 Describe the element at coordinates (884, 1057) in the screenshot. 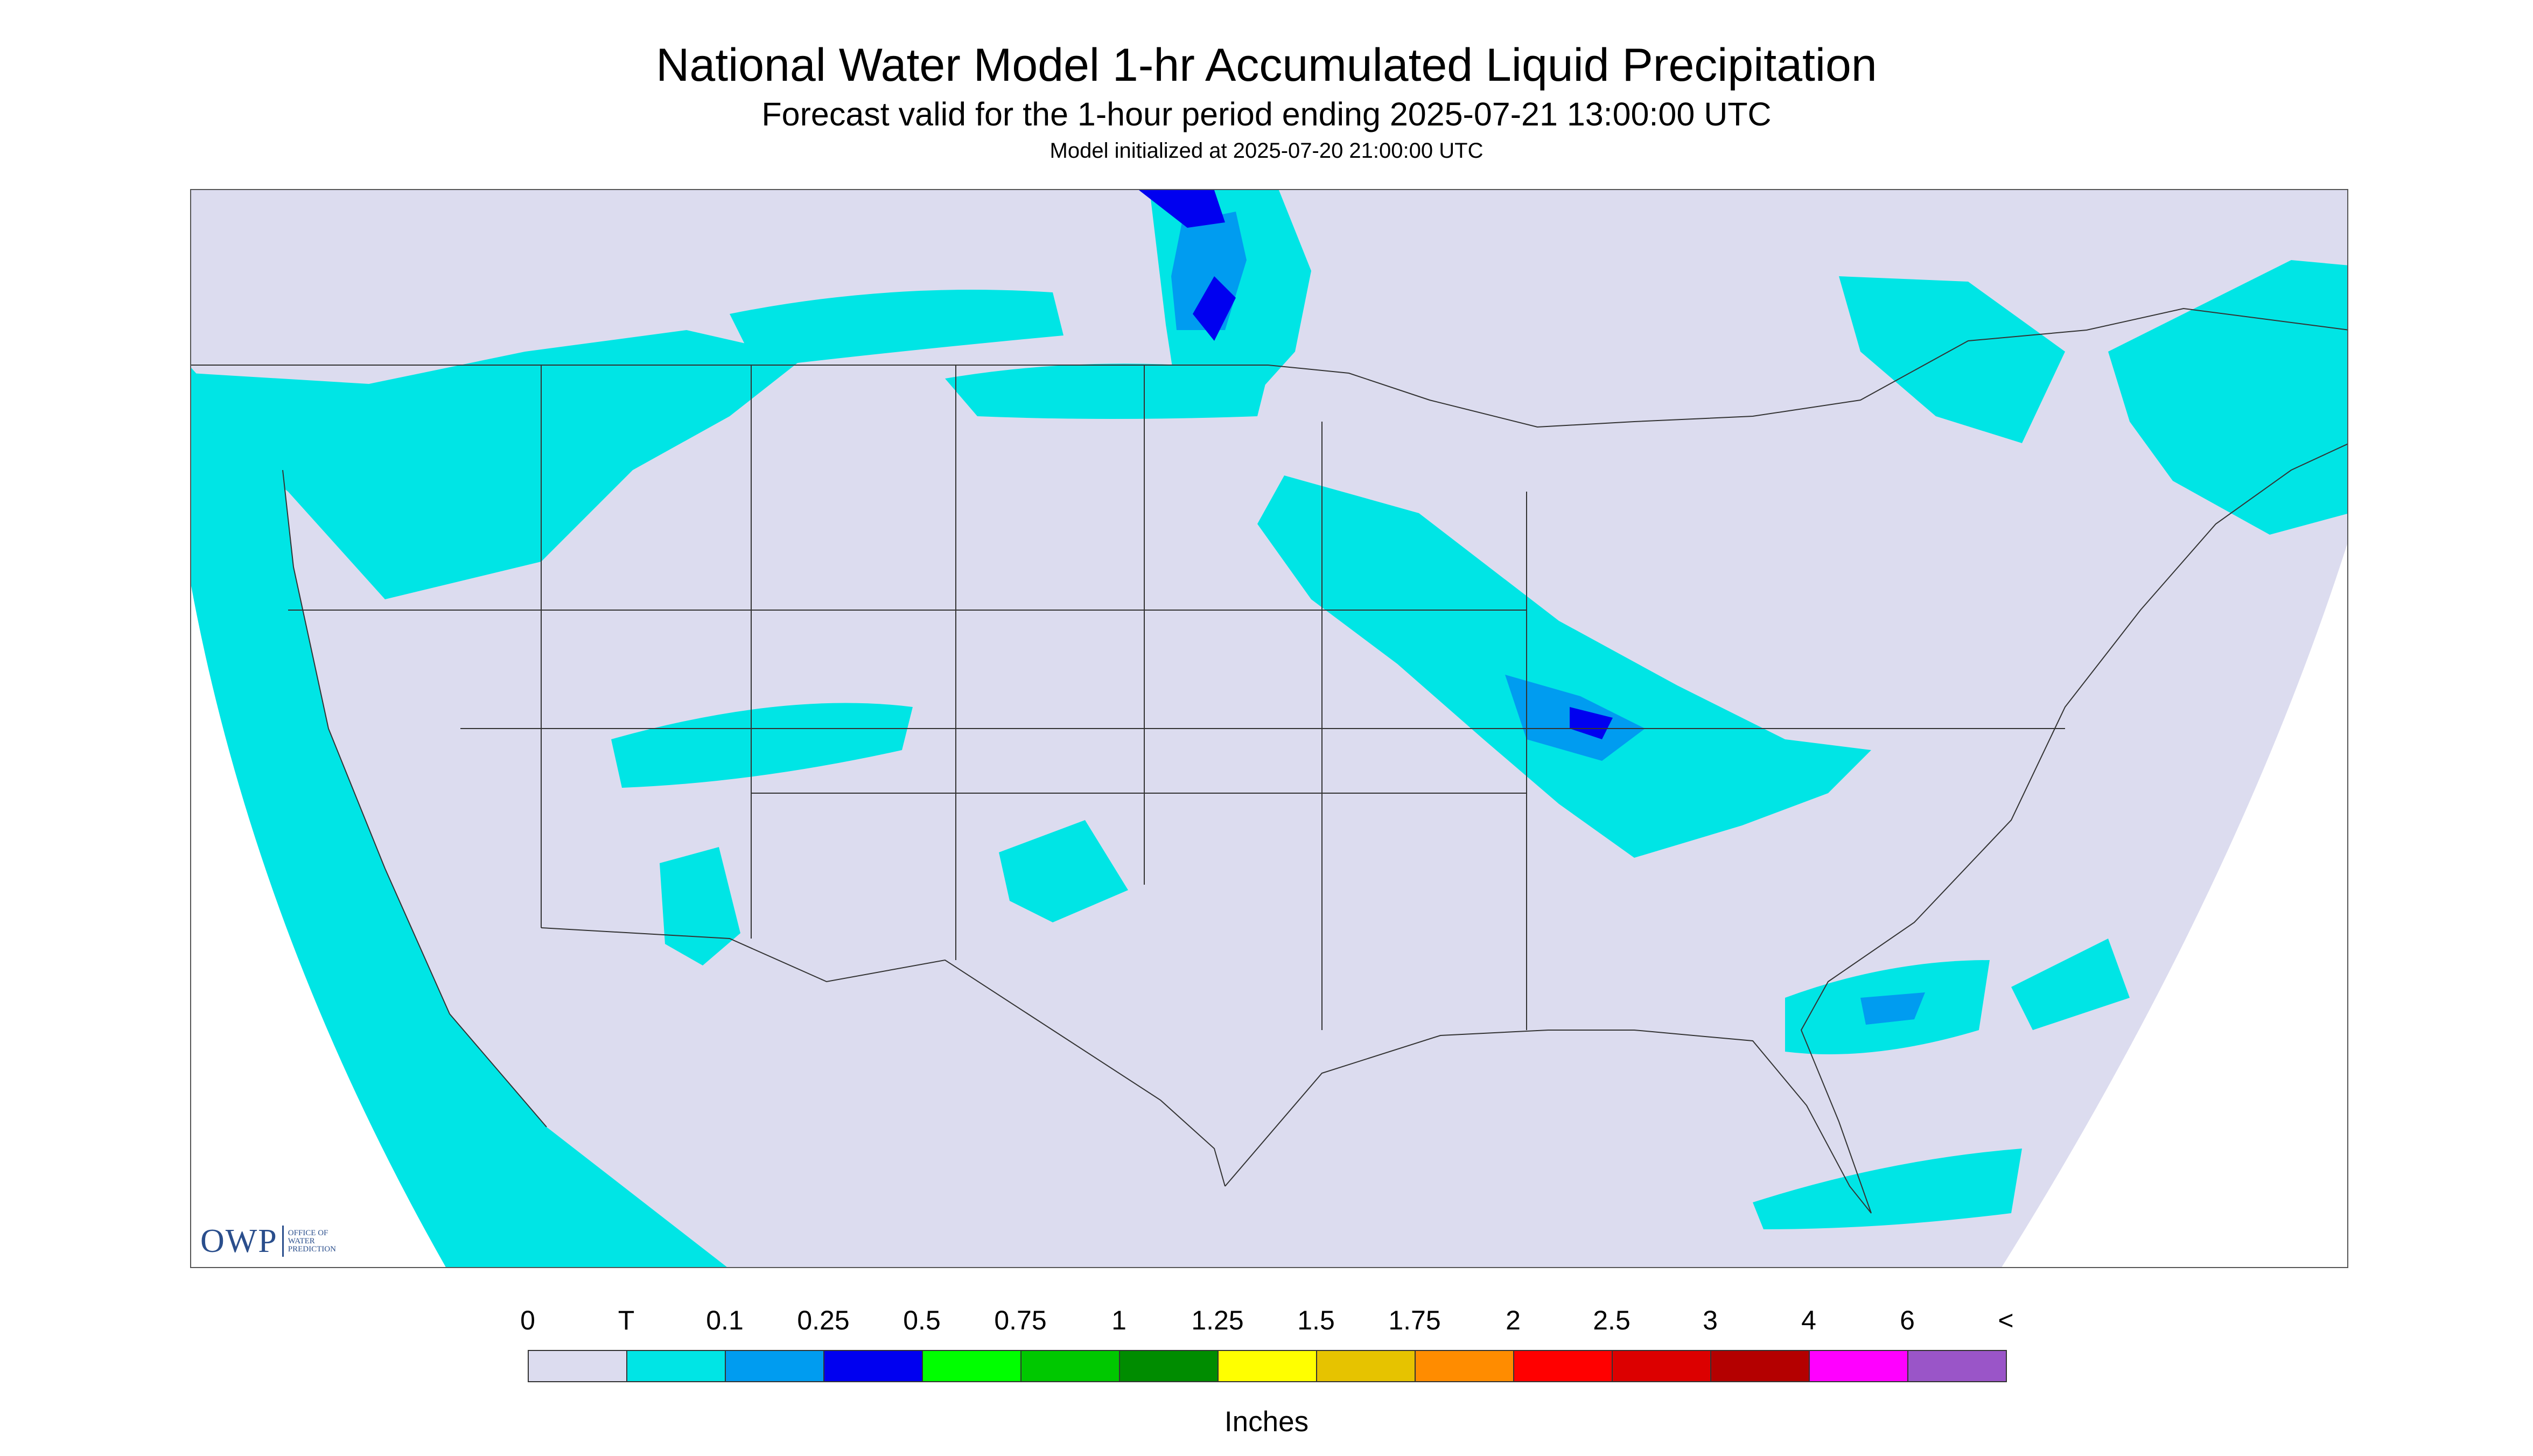

I see `mexico-us-border` at that location.